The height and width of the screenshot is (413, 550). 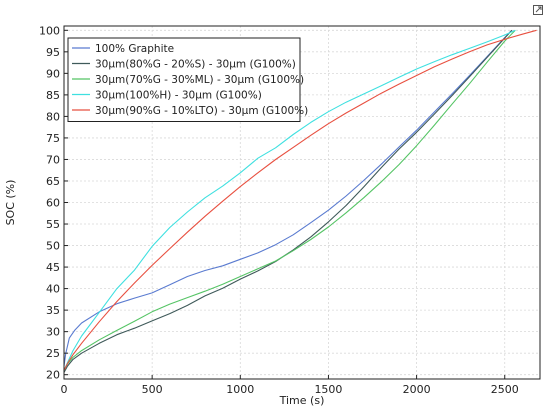 I want to click on y-tick-label: 25, so click(x=53, y=353).